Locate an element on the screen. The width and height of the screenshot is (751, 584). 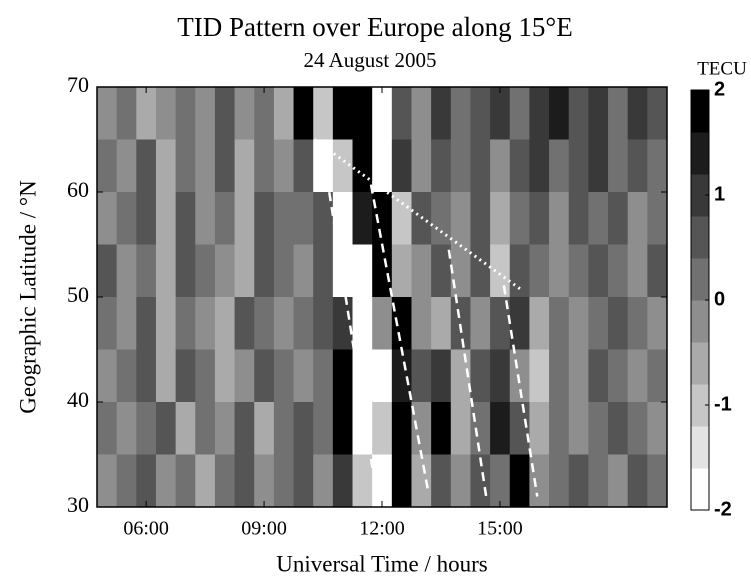
colorbar-tick-label: -1 is located at coordinates (723, 404).